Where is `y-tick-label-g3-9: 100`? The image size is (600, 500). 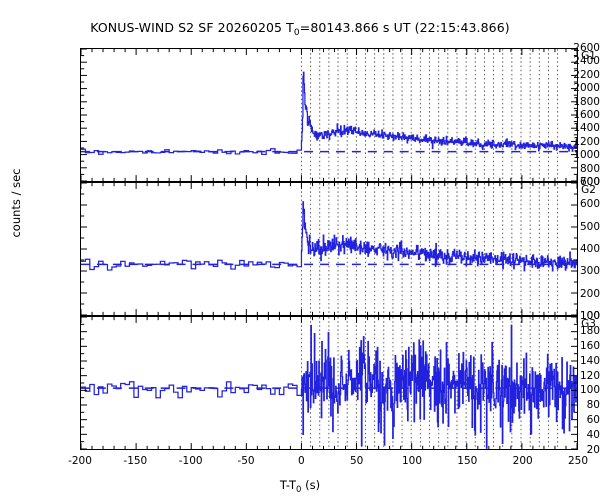 y-tick-label-g3-9: 100 is located at coordinates (589, 316).